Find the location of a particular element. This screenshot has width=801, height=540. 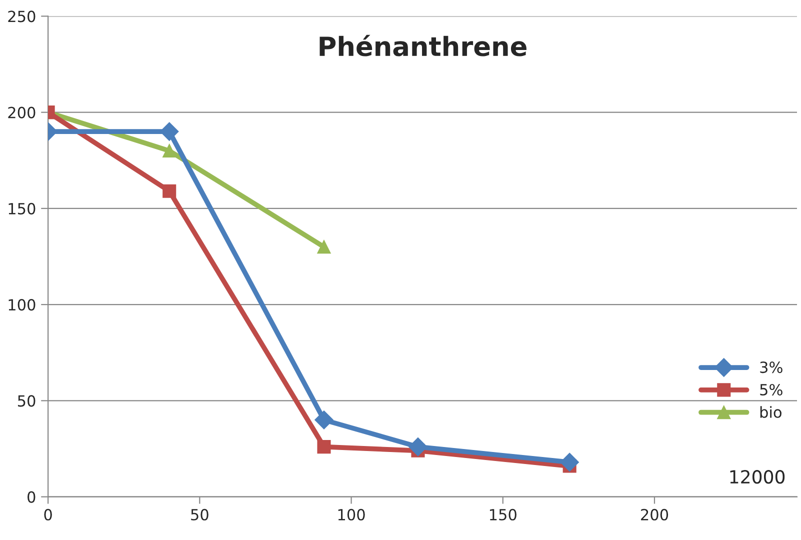

y-tick-label: 50 is located at coordinates (27, 401).